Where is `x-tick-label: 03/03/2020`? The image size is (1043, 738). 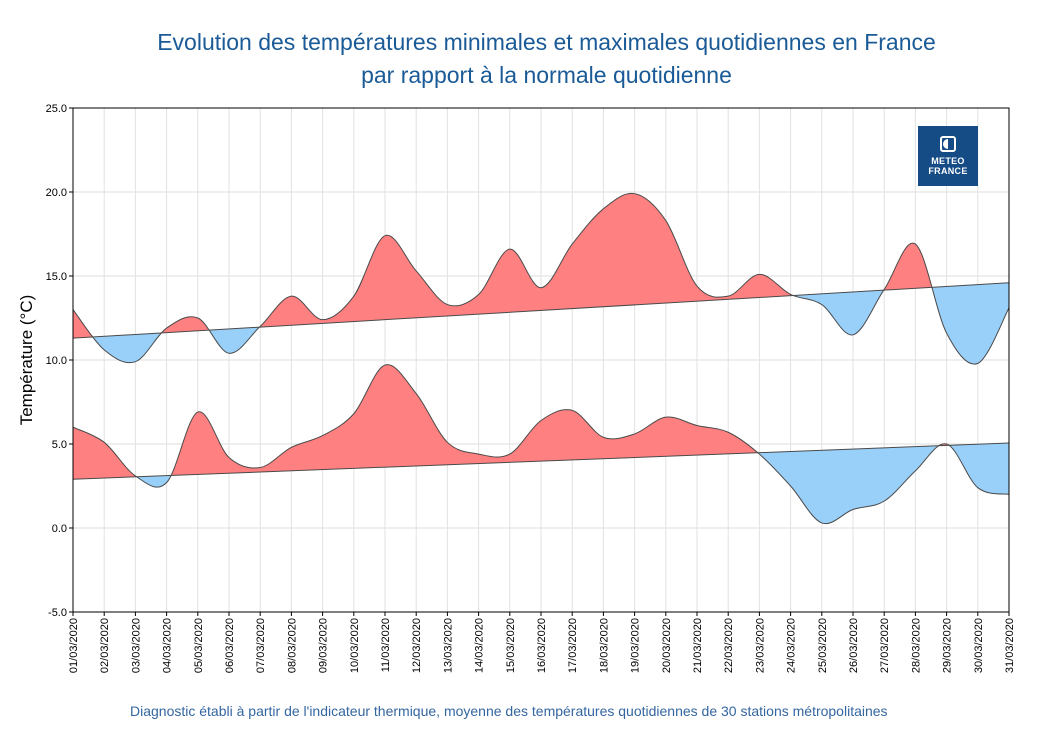 x-tick-label: 03/03/2020 is located at coordinates (136, 645).